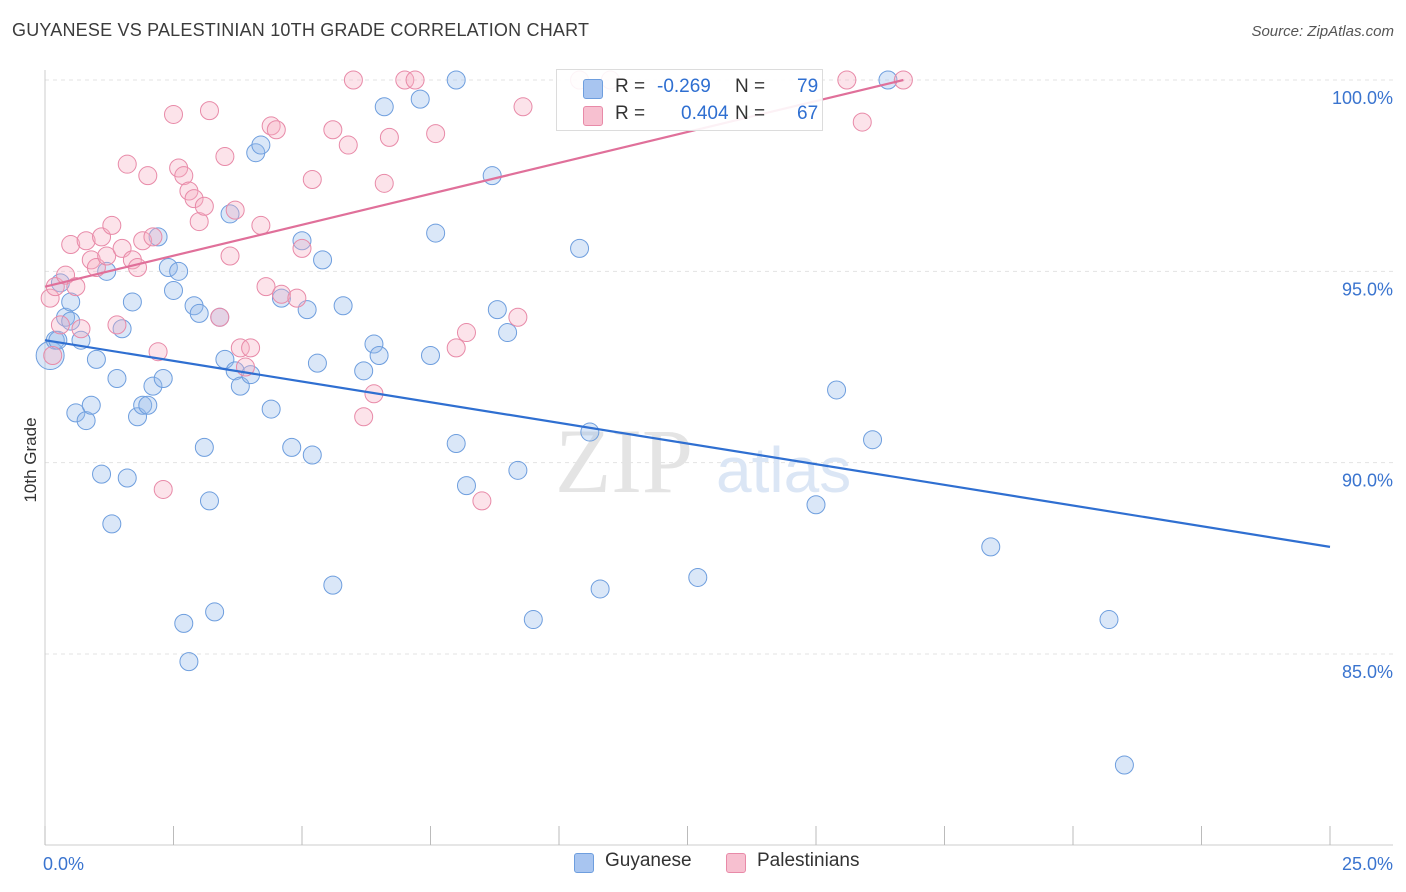 The height and width of the screenshot is (892, 1406). What do you see at coordinates (689, 100) in the screenshot?
I see `stats-legend: R = -0.269 N = 79 R = 0.404 N = 67` at bounding box center [689, 100].